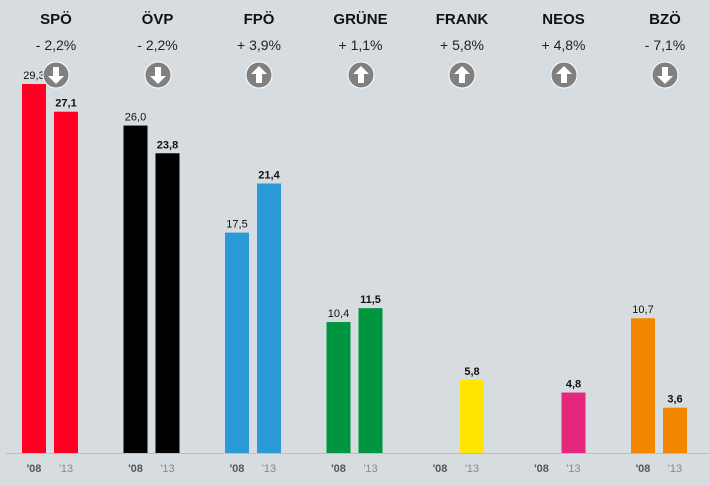 The height and width of the screenshot is (486, 710). What do you see at coordinates (370, 300) in the screenshot?
I see `data-label-grüne-13: 11,5` at bounding box center [370, 300].